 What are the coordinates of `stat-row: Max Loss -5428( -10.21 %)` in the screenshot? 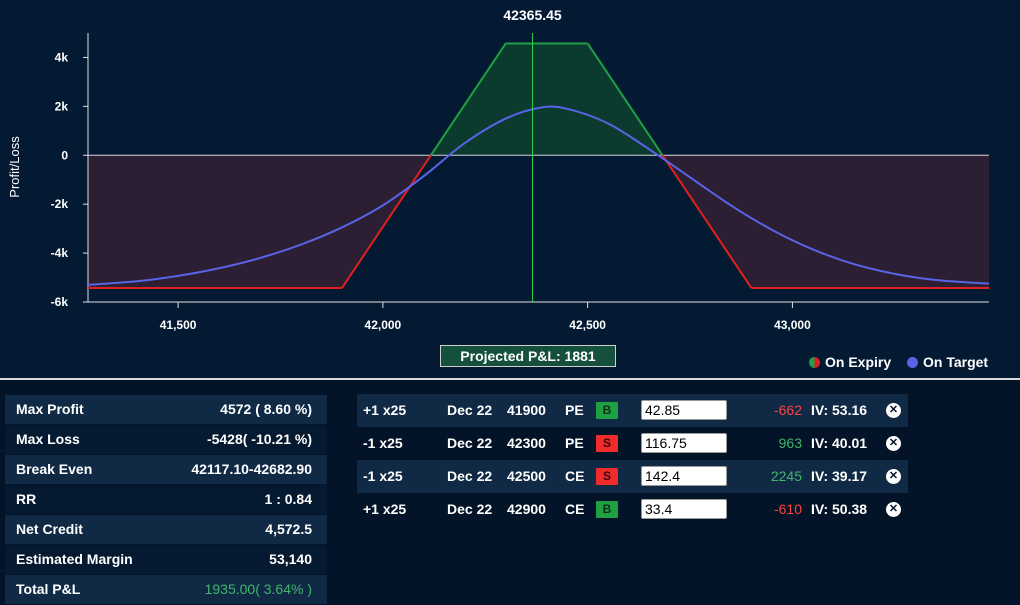 It's located at (166, 440).